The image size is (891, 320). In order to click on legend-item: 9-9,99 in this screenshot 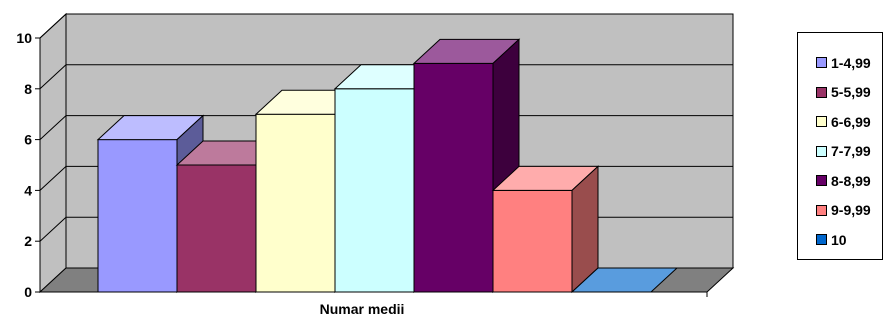, I will do `click(849, 211)`.